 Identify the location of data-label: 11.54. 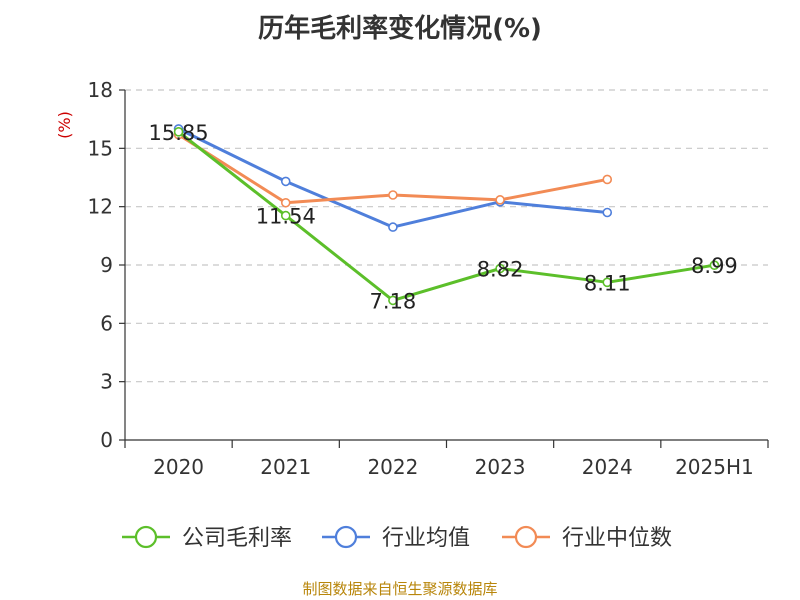
(286, 217).